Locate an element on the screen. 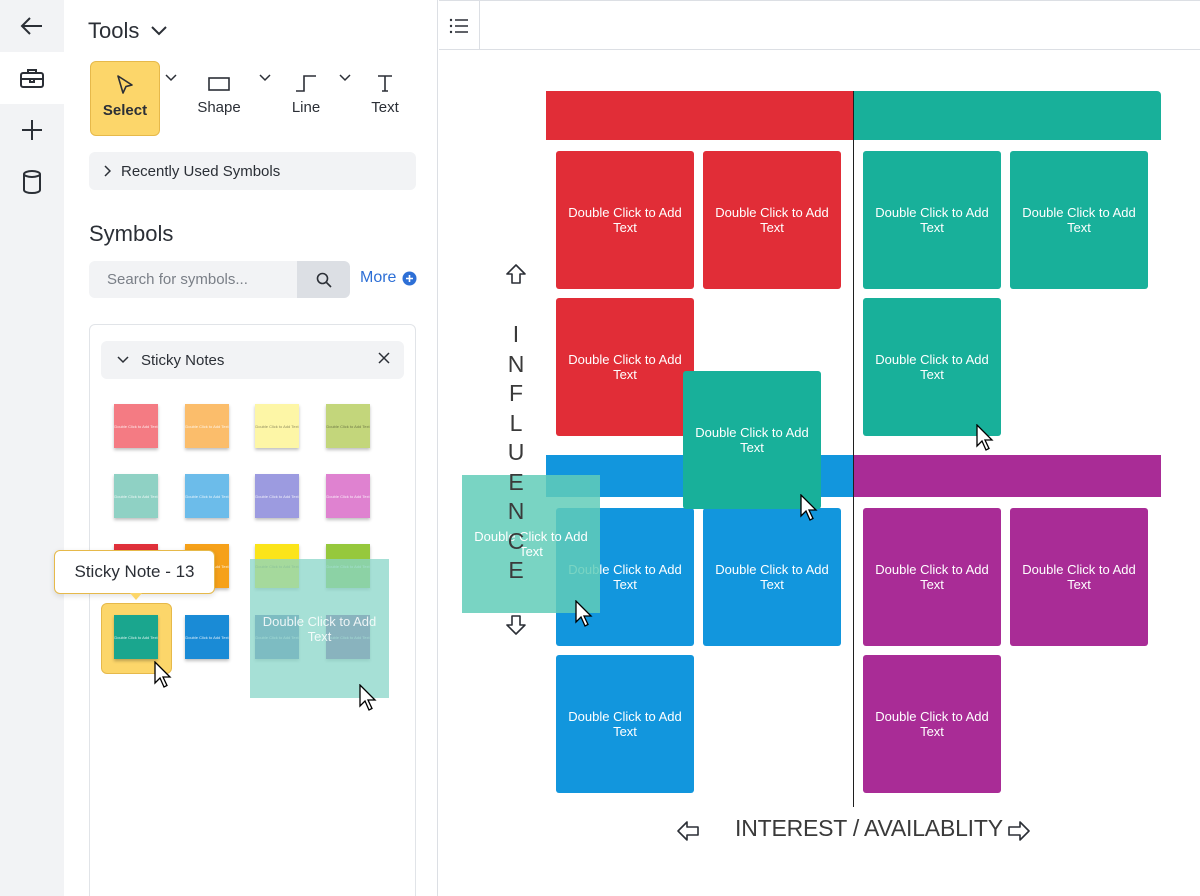 This screenshot has width=1200, height=896. search-button is located at coordinates (323, 279).